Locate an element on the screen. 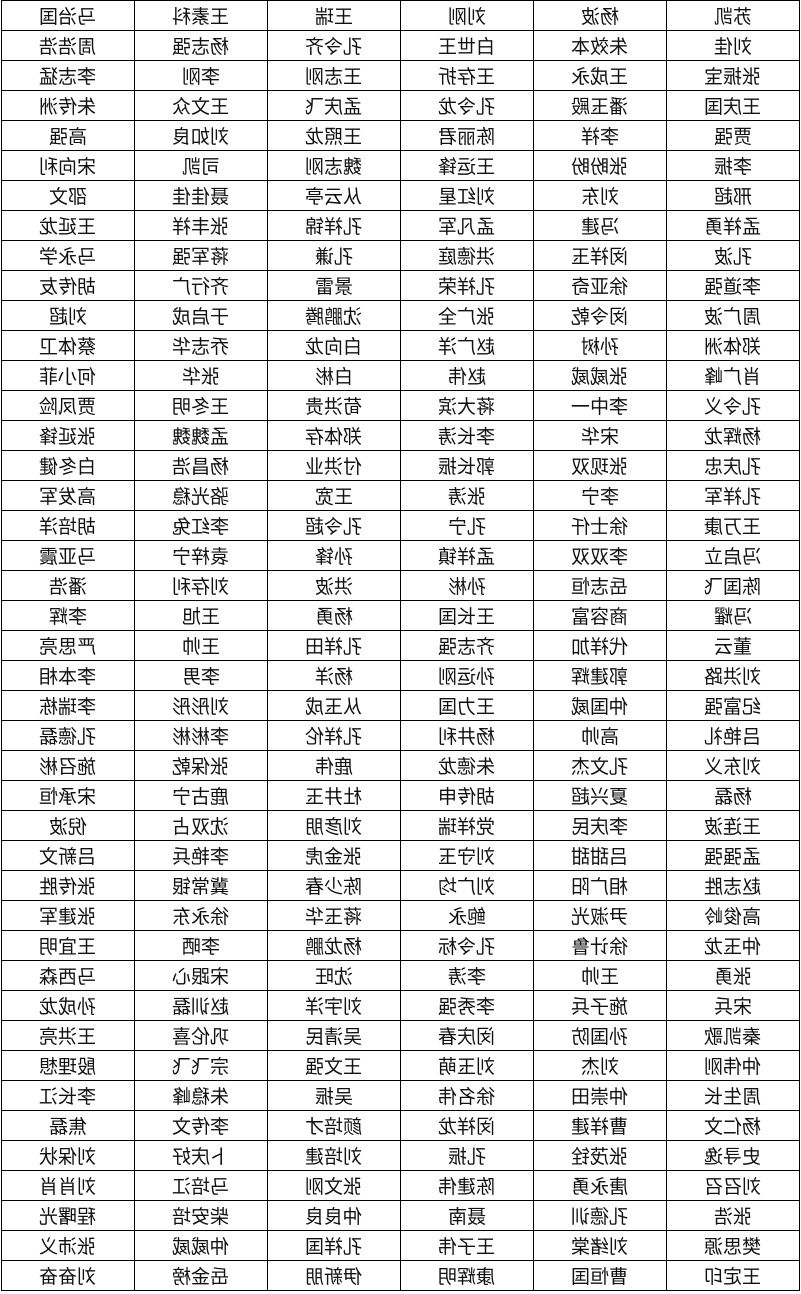  table-cell: 齐志强 is located at coordinates (467, 645).